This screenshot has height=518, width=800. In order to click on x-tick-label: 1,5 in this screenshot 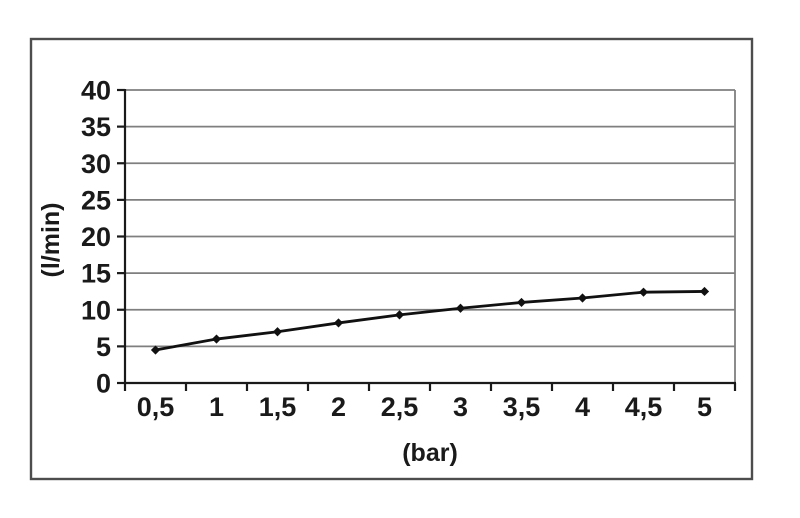, I will do `click(278, 407)`.